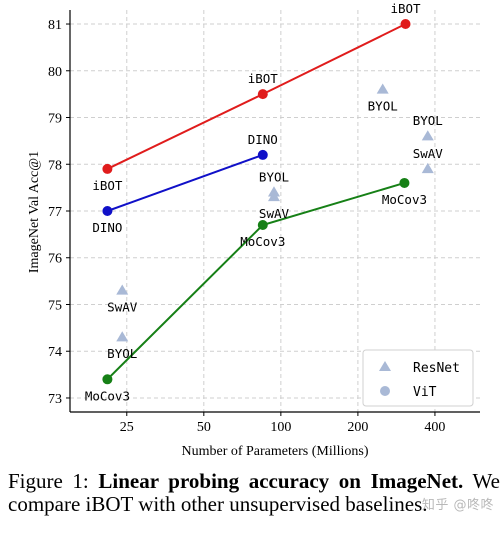 The image size is (504, 553). Describe the element at coordinates (55, 352) in the screenshot. I see `y-tick-label: 74` at that location.